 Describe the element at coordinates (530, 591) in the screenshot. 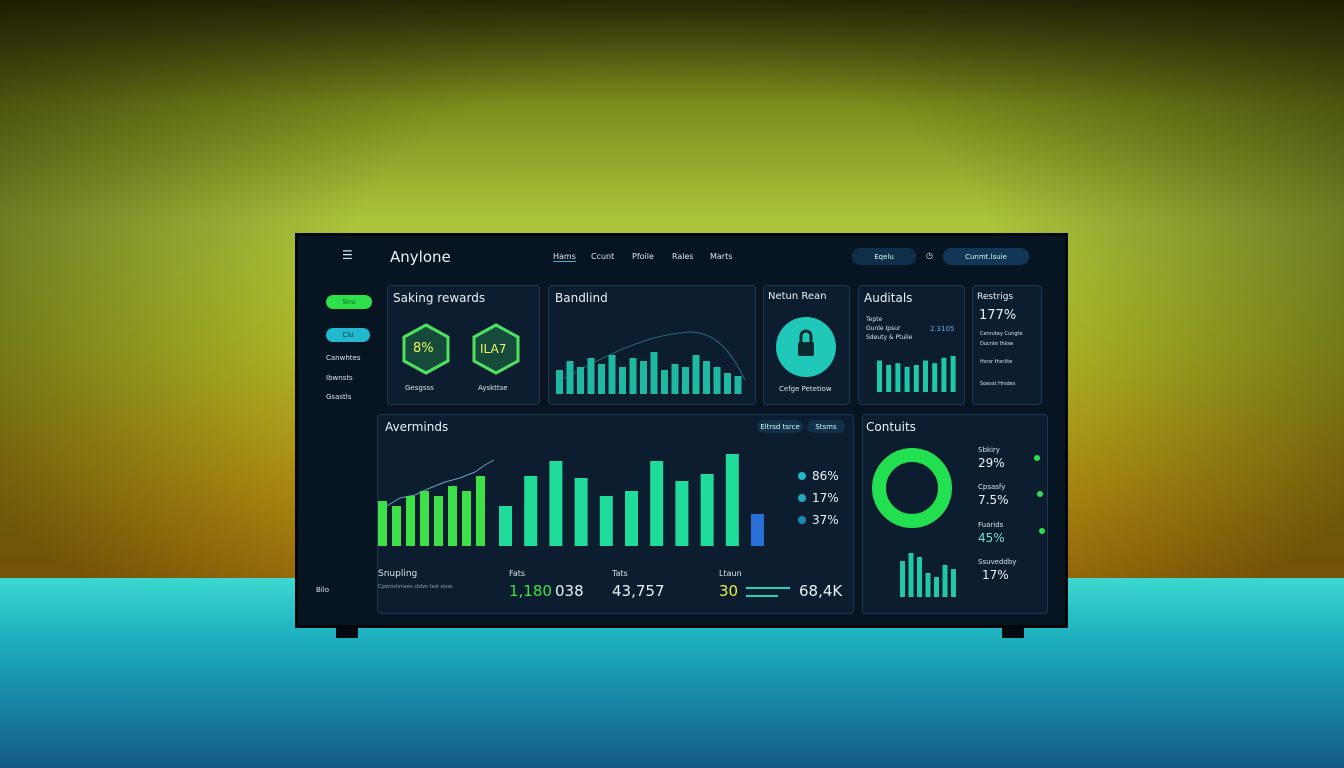

I see `stat-value: 1,180` at that location.